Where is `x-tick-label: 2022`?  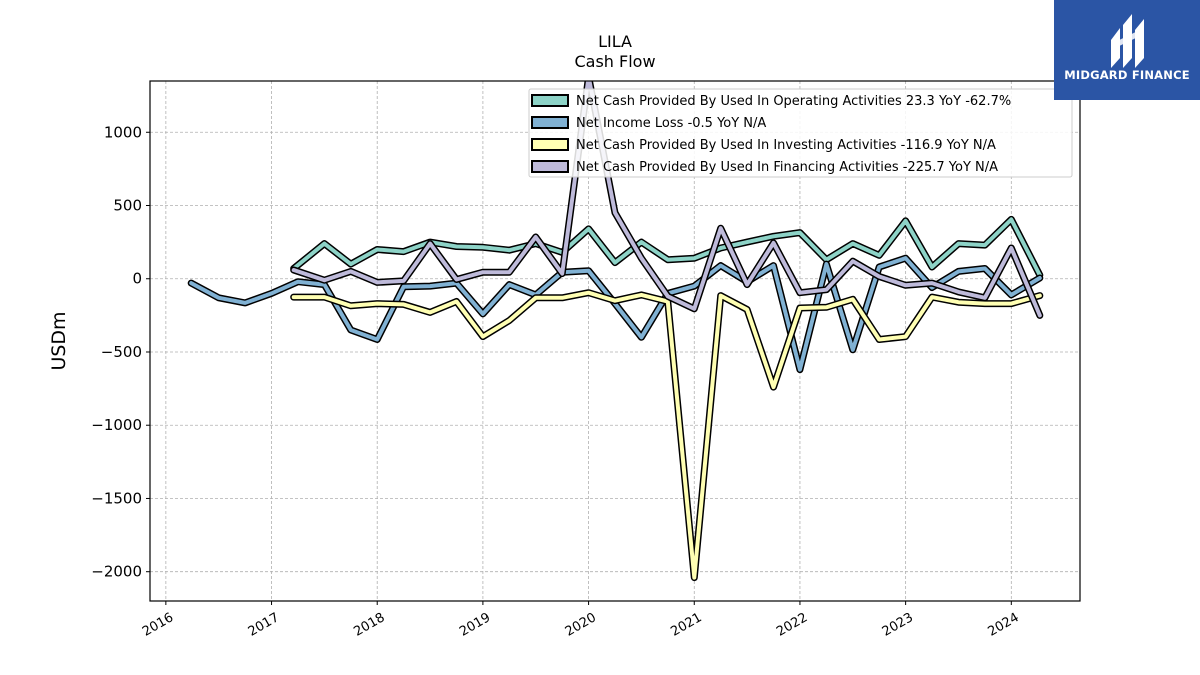 x-tick-label: 2022 is located at coordinates (792, 625).